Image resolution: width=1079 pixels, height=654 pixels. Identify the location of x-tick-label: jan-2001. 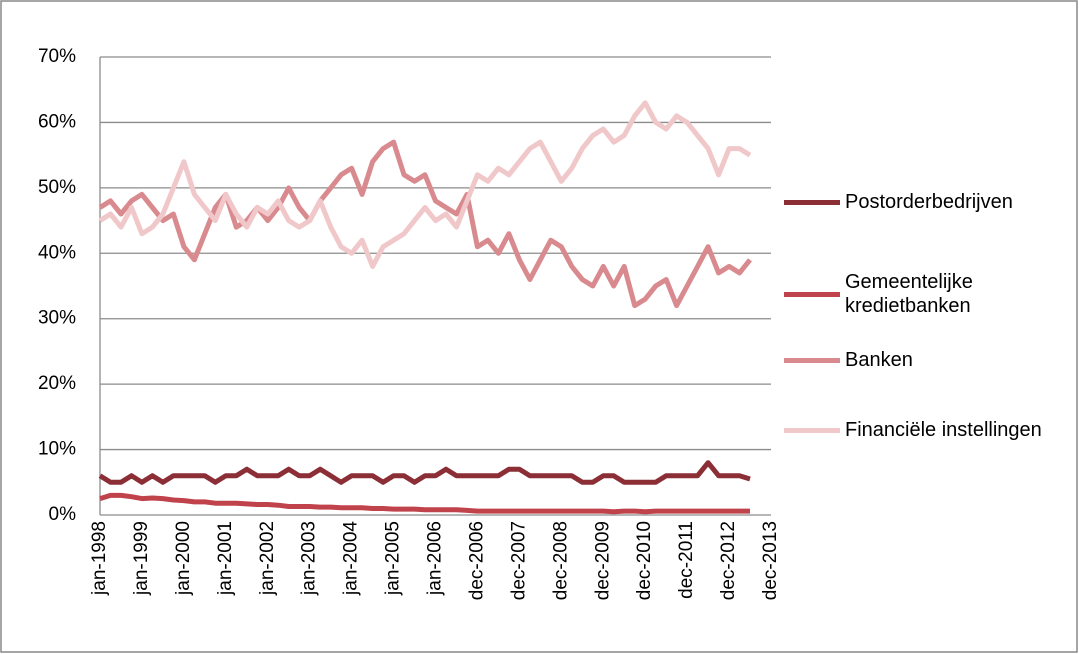
(225, 558).